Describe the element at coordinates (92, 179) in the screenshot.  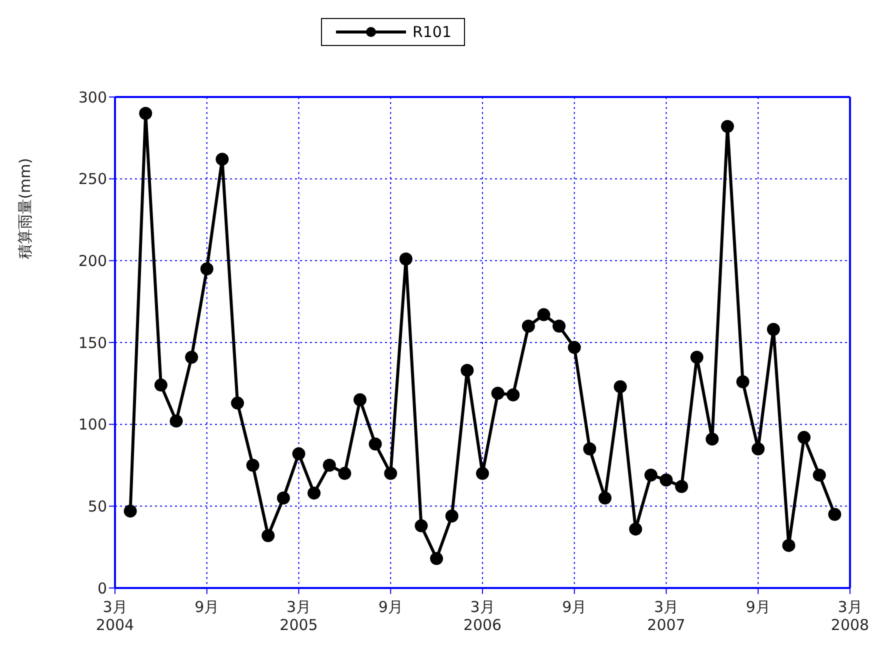
I see `y-tick-label: 250` at that location.